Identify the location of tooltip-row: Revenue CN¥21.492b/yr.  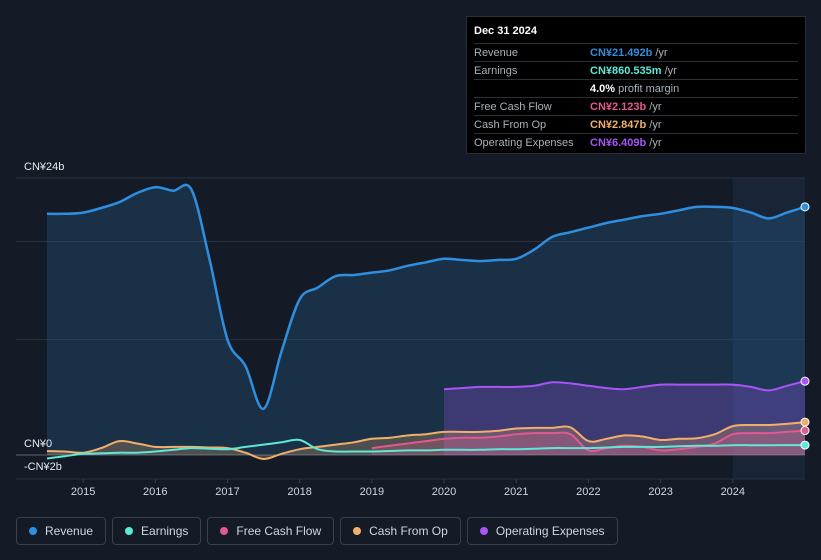
(636, 52).